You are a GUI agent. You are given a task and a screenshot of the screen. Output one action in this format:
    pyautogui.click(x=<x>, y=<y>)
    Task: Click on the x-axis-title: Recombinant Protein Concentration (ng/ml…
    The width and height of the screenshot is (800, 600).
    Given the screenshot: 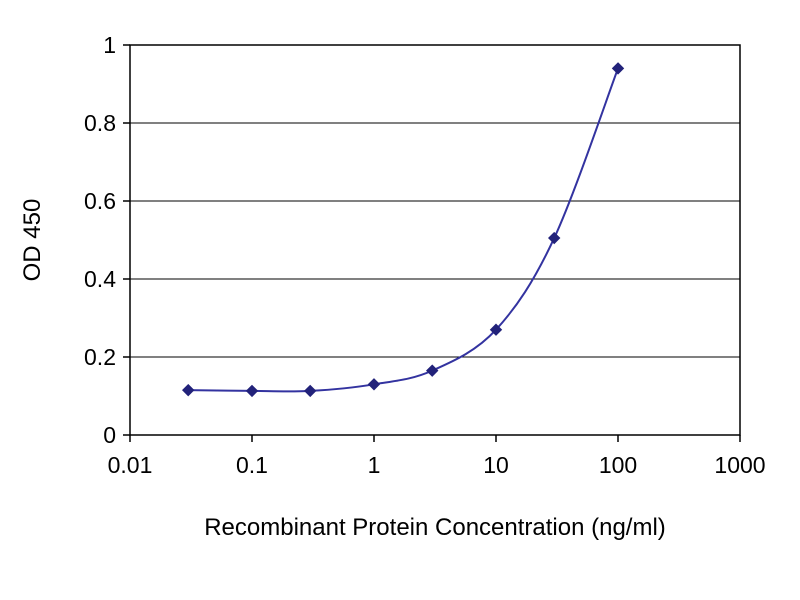 What is the action you would take?
    pyautogui.click(x=435, y=527)
    